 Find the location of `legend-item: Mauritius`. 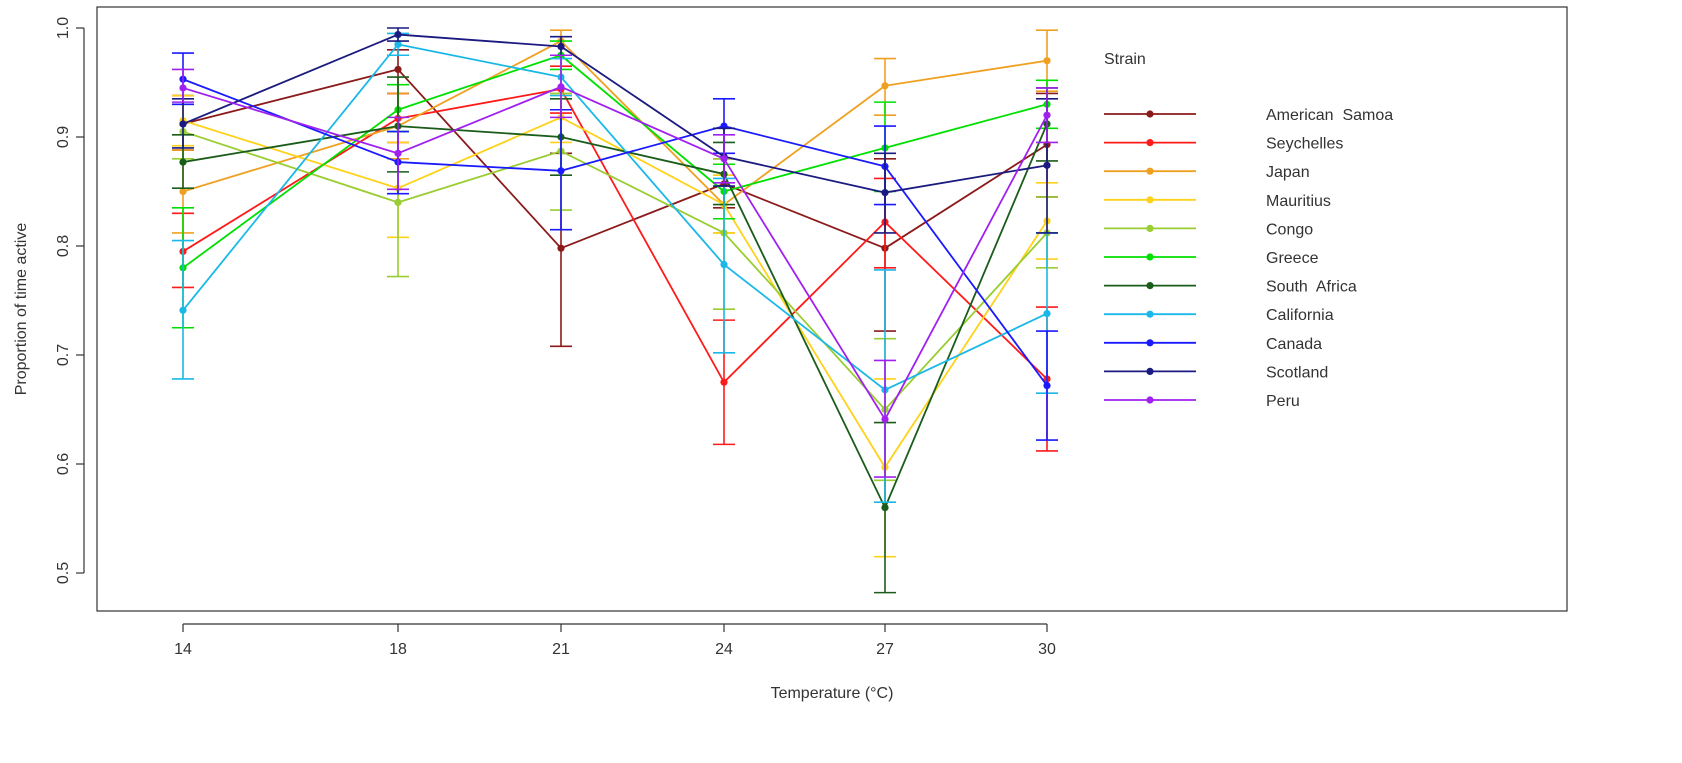

legend-item: Mauritius is located at coordinates (1217, 201).